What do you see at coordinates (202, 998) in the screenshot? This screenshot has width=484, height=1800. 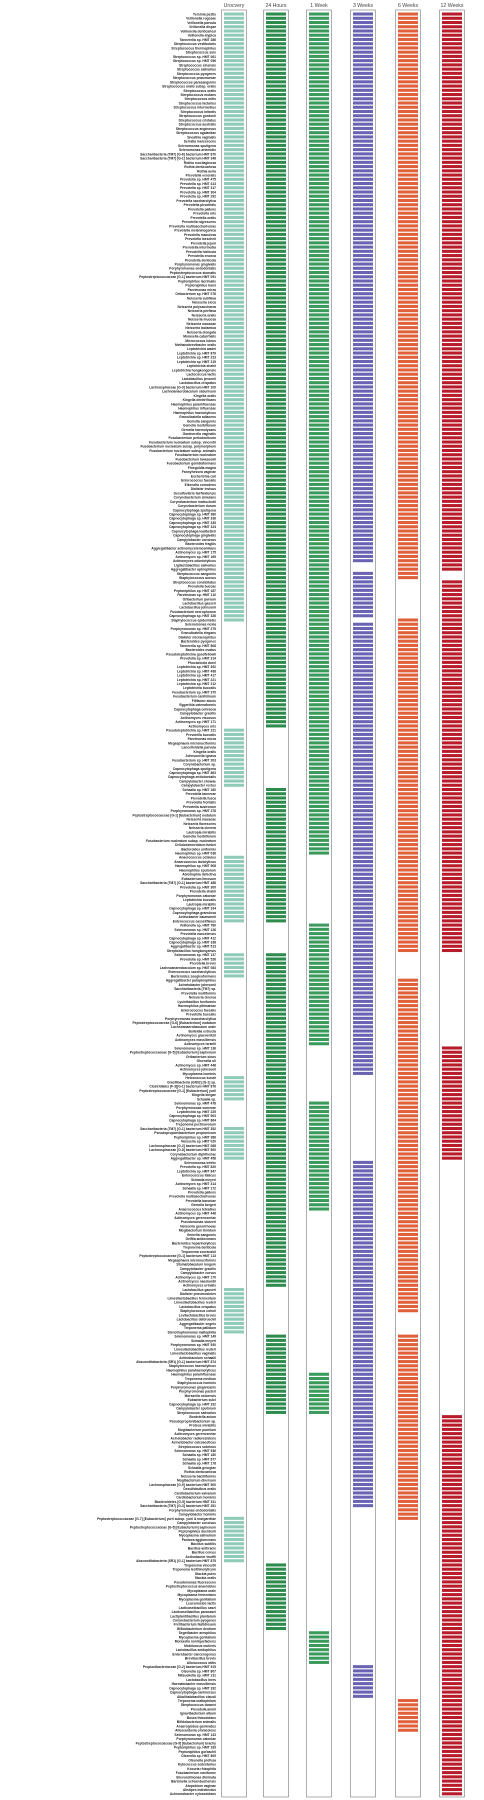 I see `row-label: Neisseria cinerea` at bounding box center [202, 998].